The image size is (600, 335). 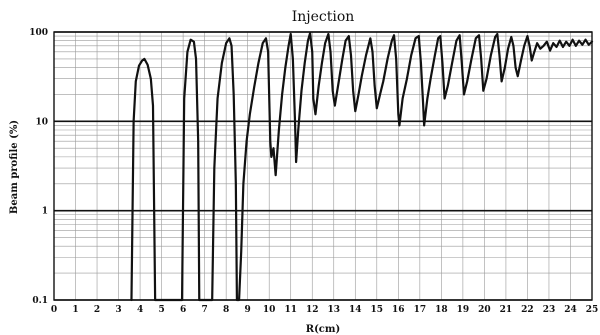 I want to click on x-tick-label: 15, so click(x=377, y=310).